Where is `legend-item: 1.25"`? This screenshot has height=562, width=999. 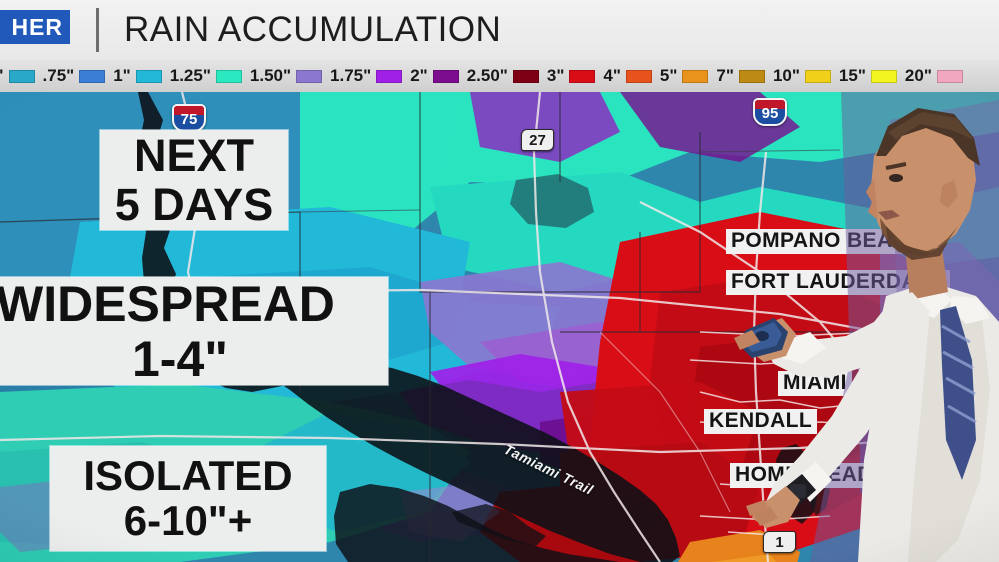 legend-item: 1.25" is located at coordinates (202, 76).